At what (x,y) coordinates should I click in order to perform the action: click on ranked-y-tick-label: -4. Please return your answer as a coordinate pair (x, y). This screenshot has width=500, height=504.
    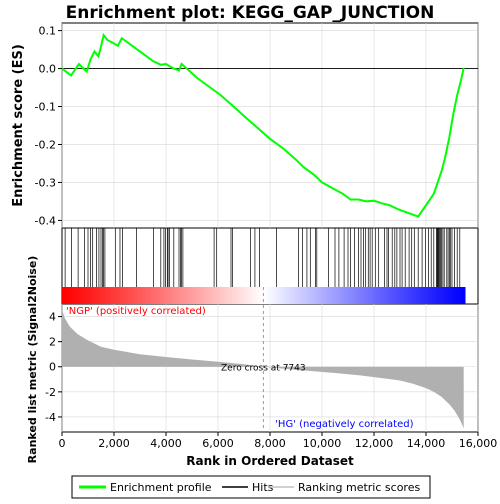
    Looking at the image, I should click on (50, 417).